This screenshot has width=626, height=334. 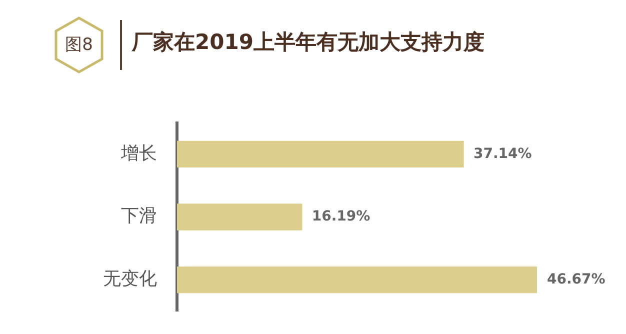 What do you see at coordinates (308, 42) in the screenshot?
I see `chart-title: 厂家在2019上半年有无加大支持力度` at bounding box center [308, 42].